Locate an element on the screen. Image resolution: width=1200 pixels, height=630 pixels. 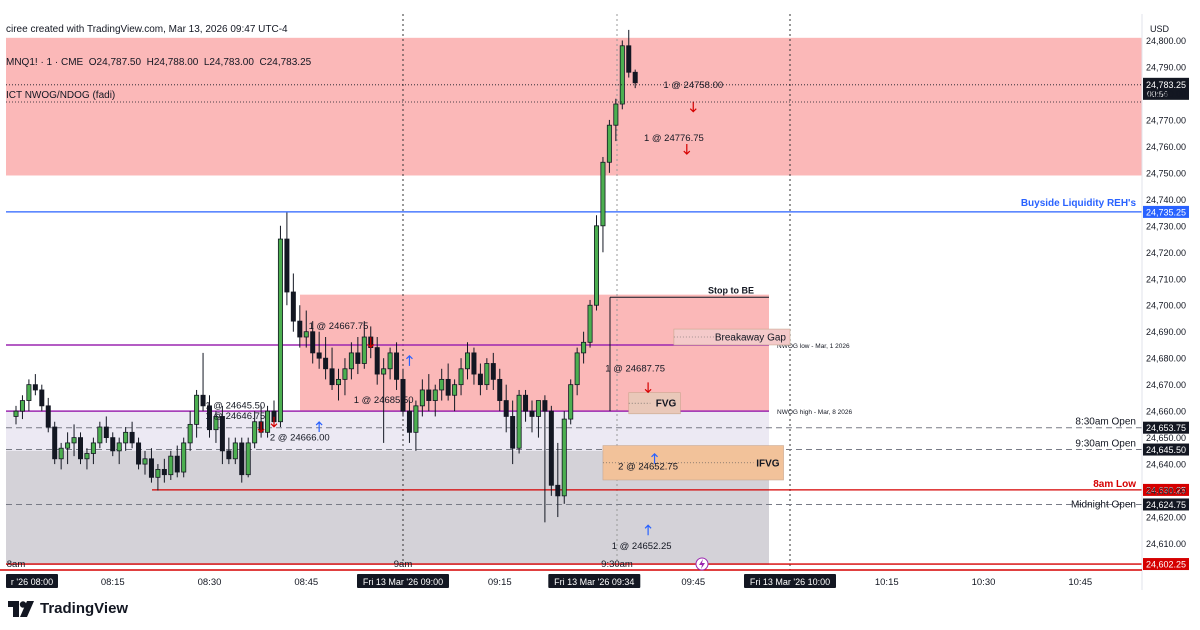
time-tick-label: 10:30 is located at coordinates (984, 582).